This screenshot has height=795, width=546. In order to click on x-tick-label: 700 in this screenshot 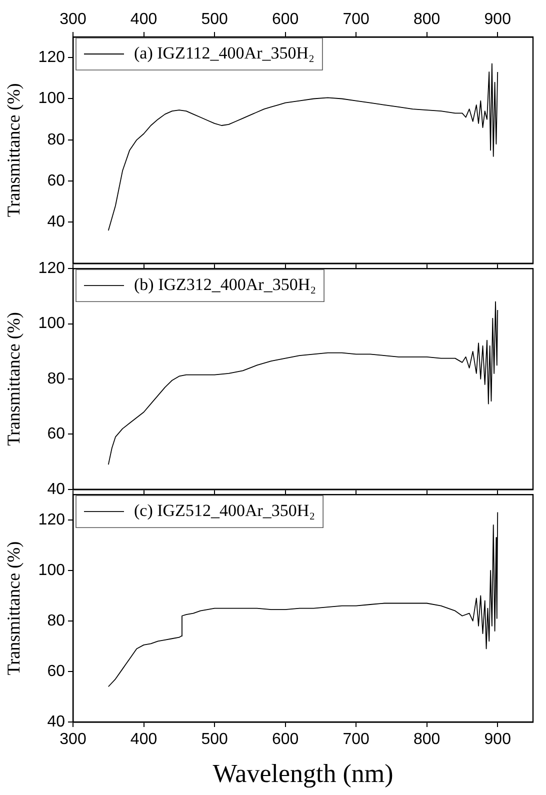, I will do `click(356, 739)`.